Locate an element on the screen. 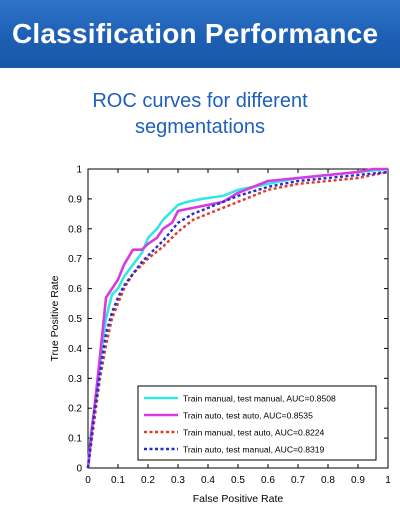 Image resolution: width=400 pixels, height=525 pixels. x-tick-label: 0.6 is located at coordinates (268, 480).